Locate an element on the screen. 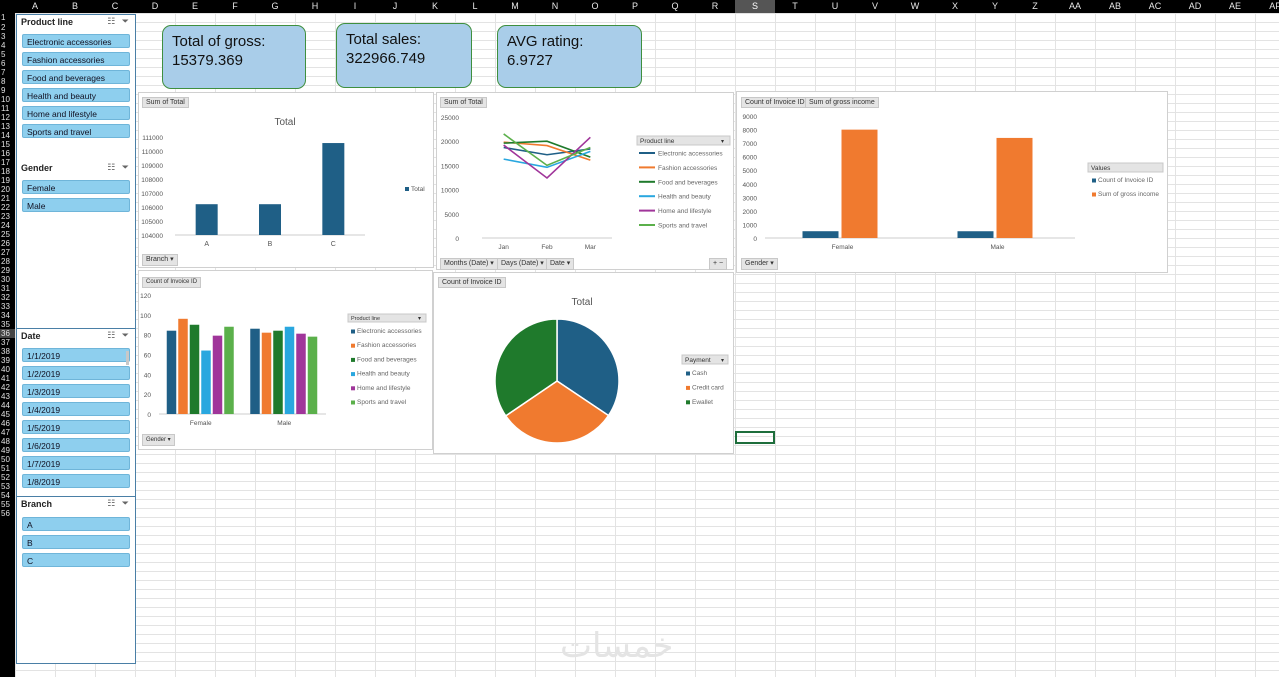  slicer-item: 1/1/2019 is located at coordinates (76, 355).